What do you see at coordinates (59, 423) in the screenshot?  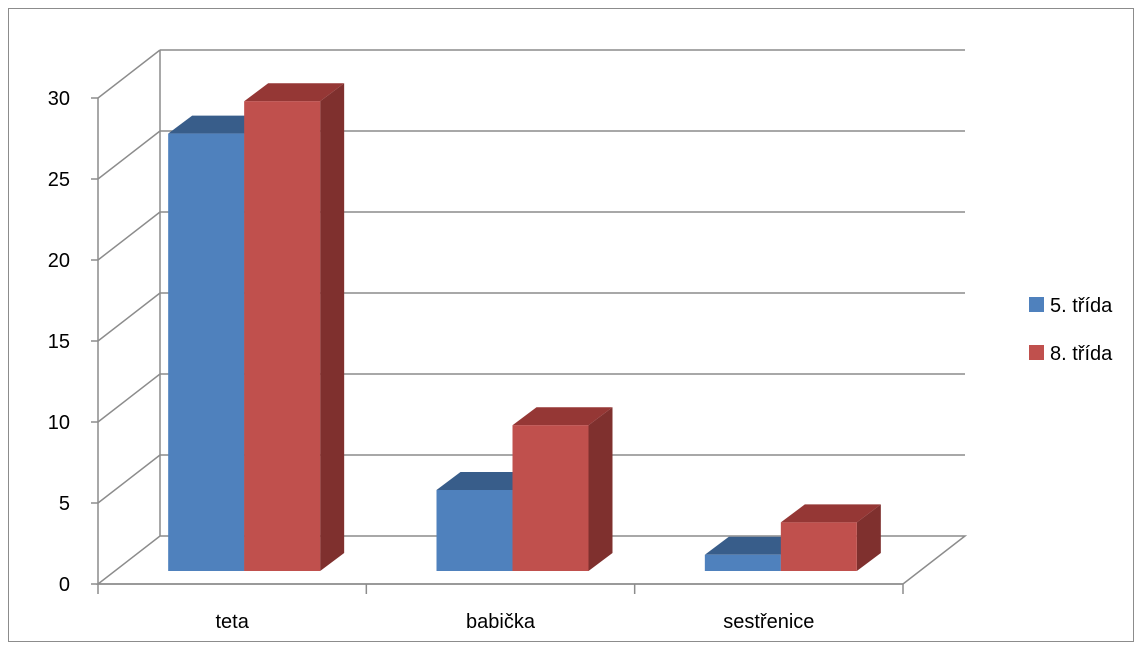 I see `y-tick-label: 10` at bounding box center [59, 423].